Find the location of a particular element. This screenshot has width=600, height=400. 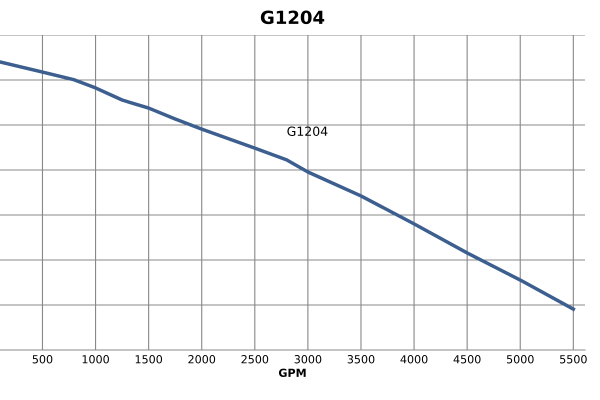

x-tick-label: 1000 is located at coordinates (95, 359).